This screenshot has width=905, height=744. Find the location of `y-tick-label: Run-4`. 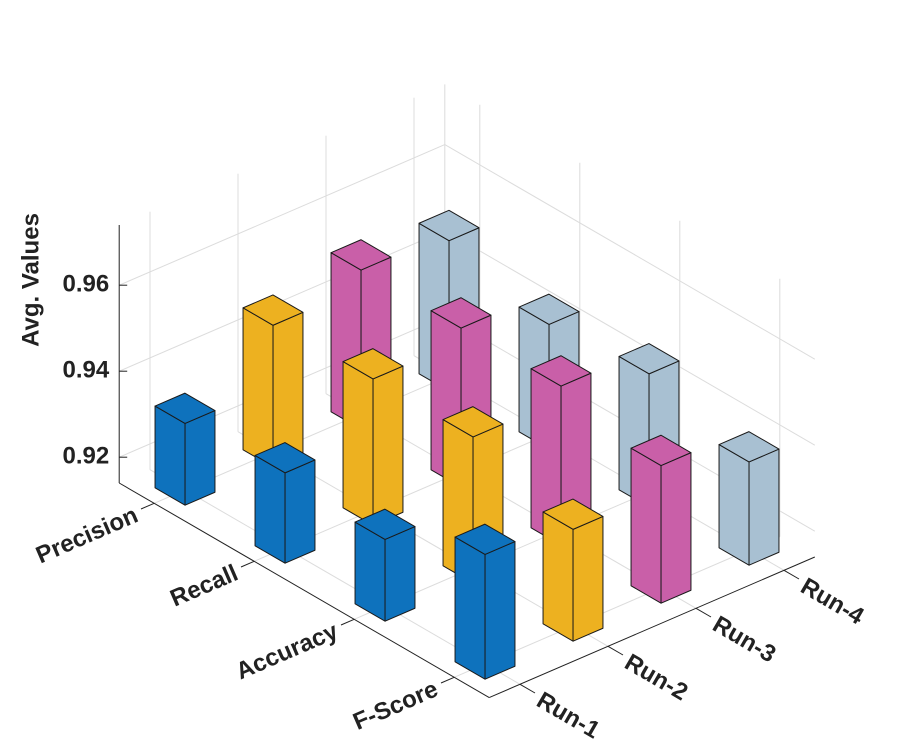

y-tick-label: Run-4 is located at coordinates (832, 602).